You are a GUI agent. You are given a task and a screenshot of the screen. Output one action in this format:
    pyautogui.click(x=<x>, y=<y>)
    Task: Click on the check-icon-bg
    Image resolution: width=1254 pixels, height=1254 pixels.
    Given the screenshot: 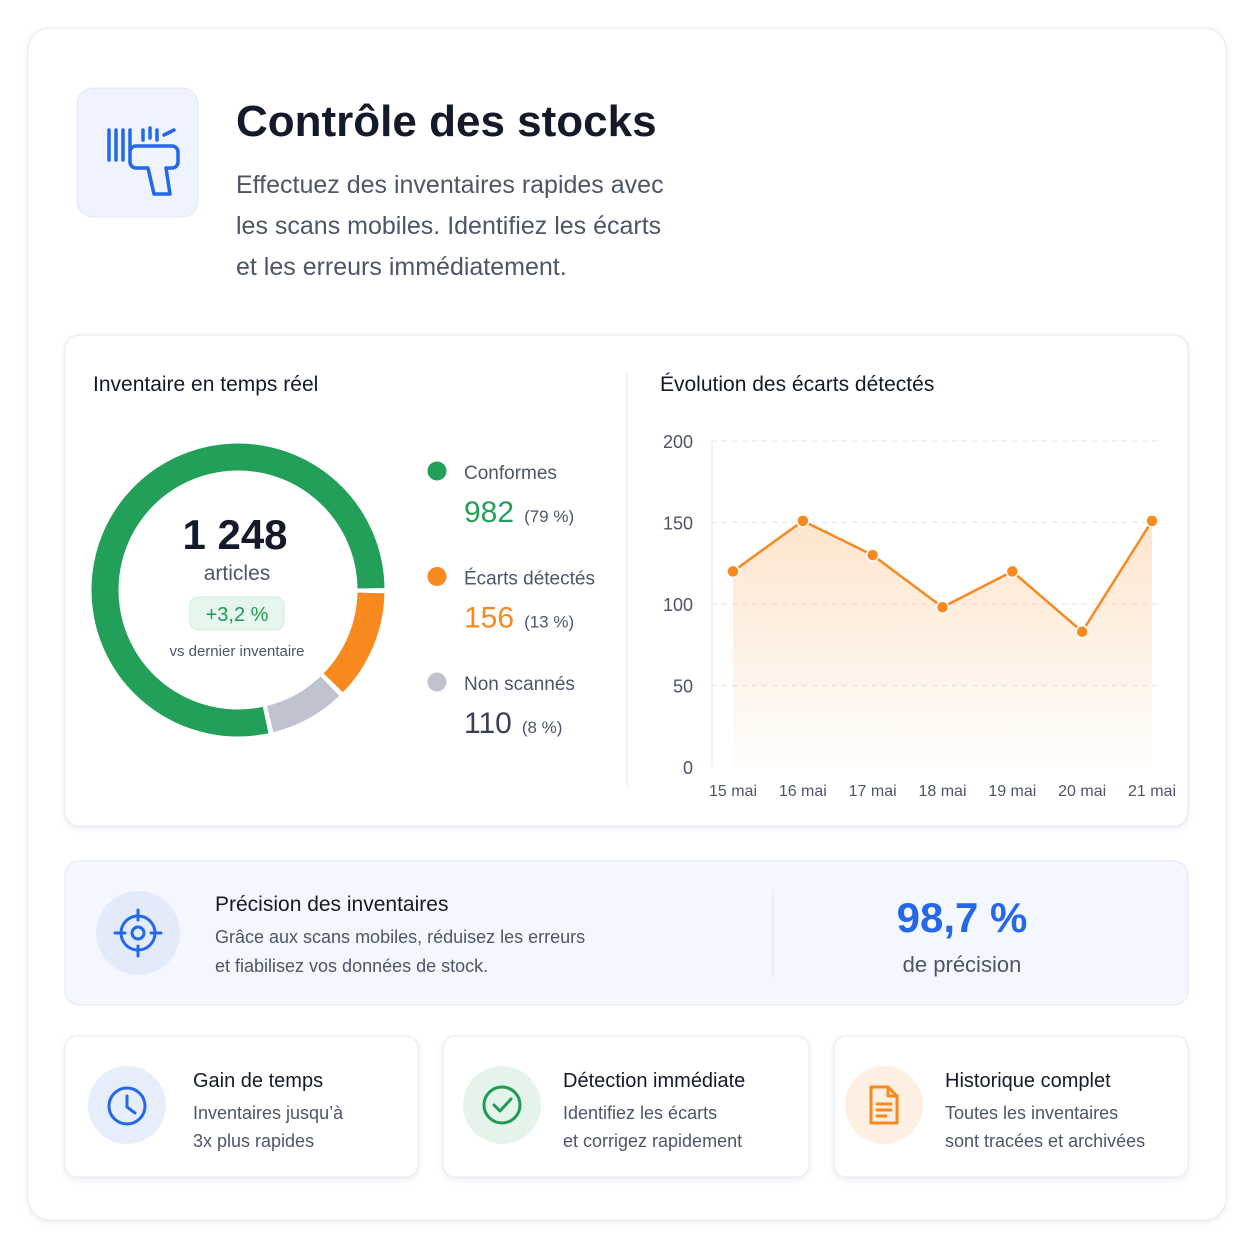 What is the action you would take?
    pyautogui.click(x=502, y=1105)
    